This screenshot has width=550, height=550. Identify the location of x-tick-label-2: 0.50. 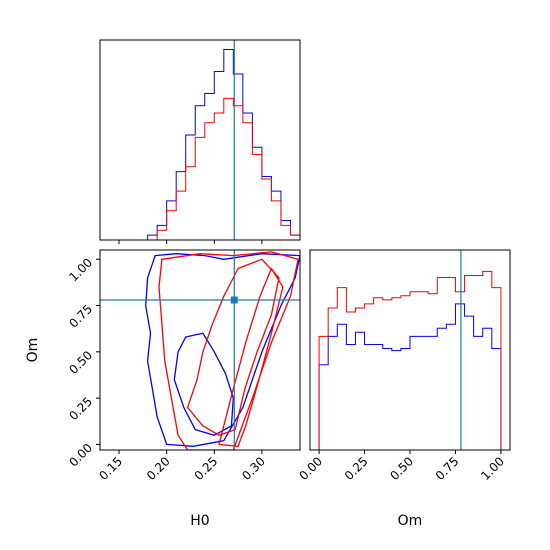
(401, 468).